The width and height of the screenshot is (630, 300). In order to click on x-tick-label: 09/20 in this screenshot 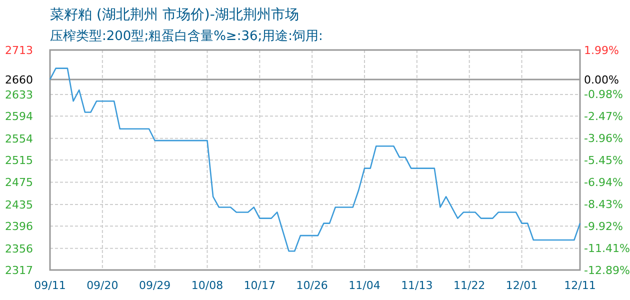, I will do `click(102, 285)`.